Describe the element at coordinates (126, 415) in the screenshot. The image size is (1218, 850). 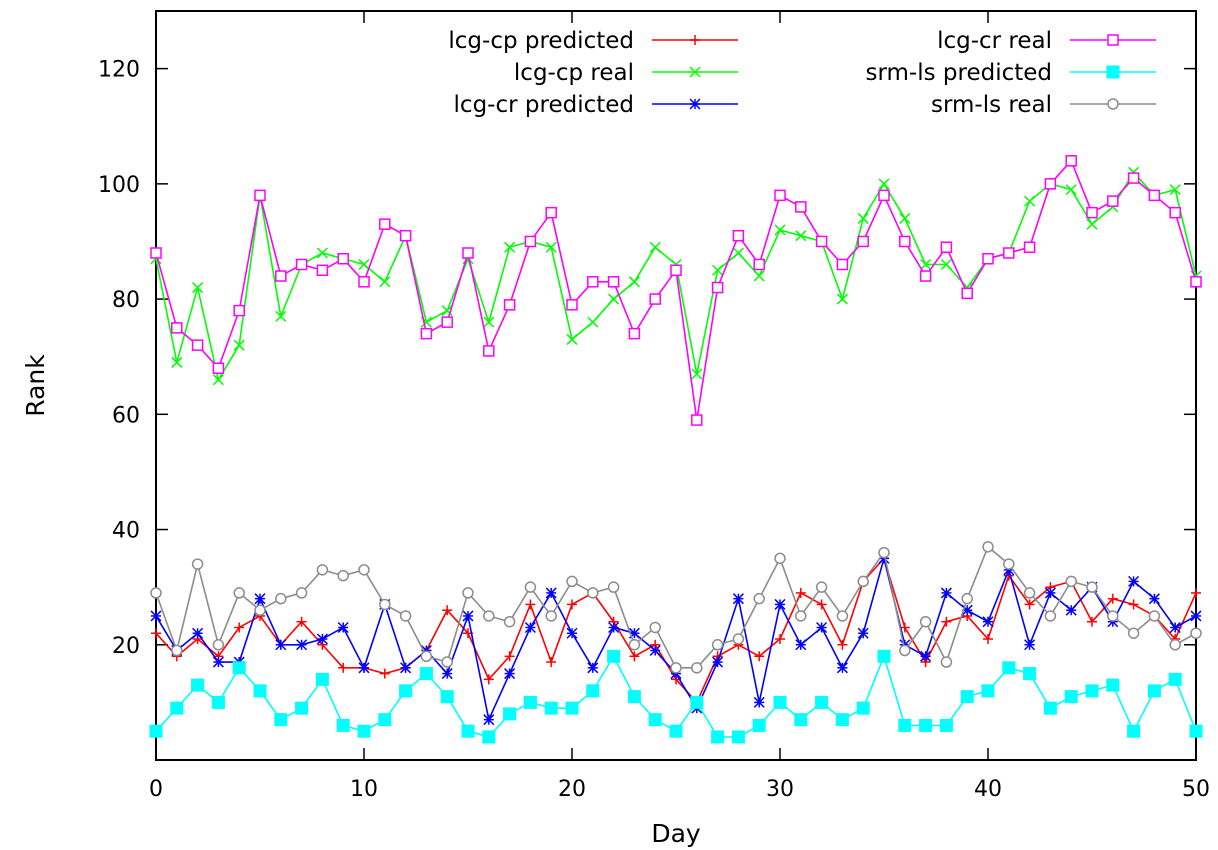
I see `y-tick-label: 60` at that location.